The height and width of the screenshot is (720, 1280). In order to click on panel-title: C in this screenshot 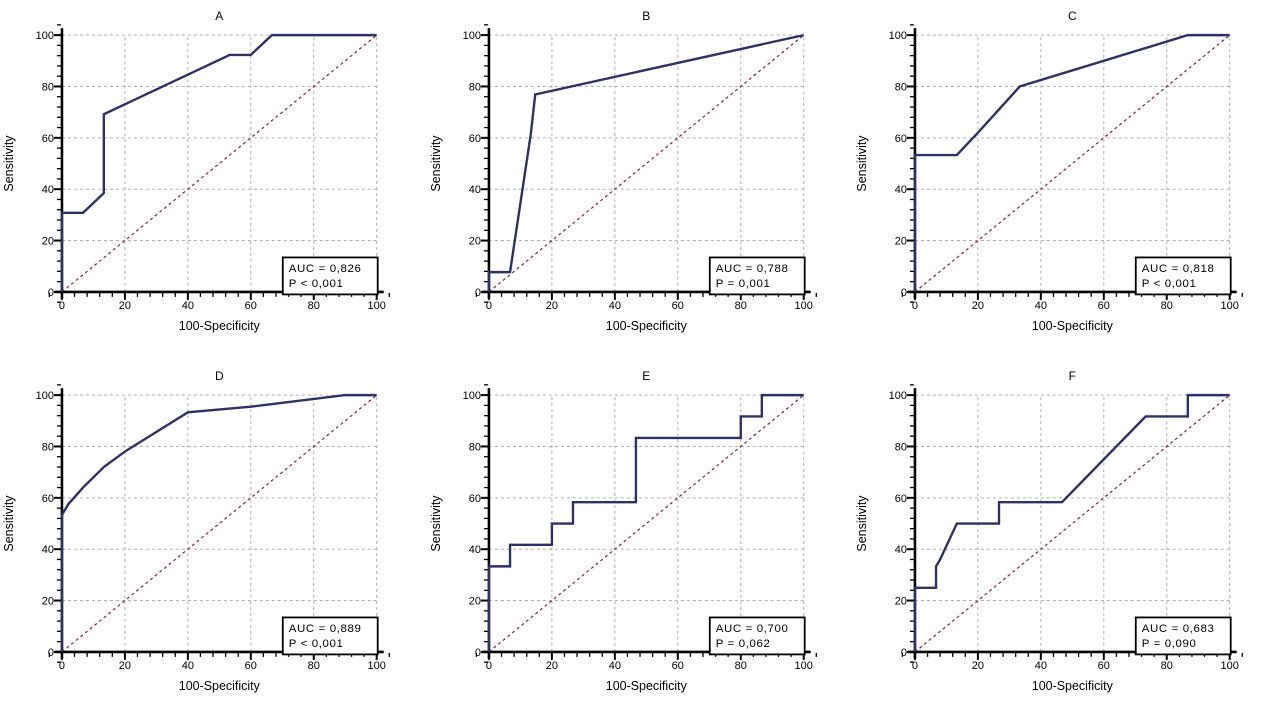, I will do `click(1072, 16)`.